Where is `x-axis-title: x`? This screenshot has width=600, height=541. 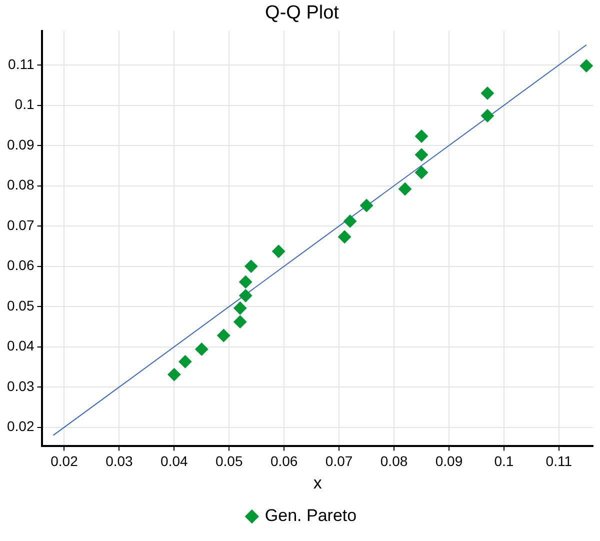
x-axis-title: x is located at coordinates (317, 482).